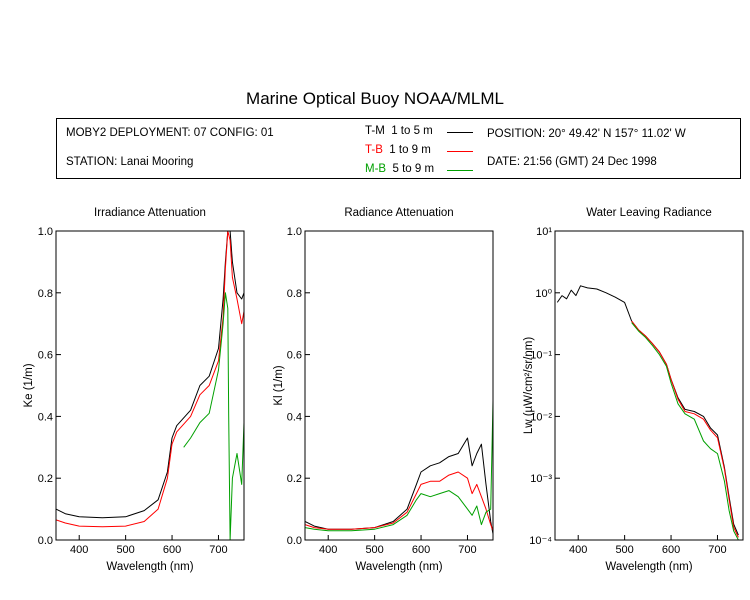 The height and width of the screenshot is (600, 750). I want to click on chart-title: Irradiance Attenuation, so click(150, 213).